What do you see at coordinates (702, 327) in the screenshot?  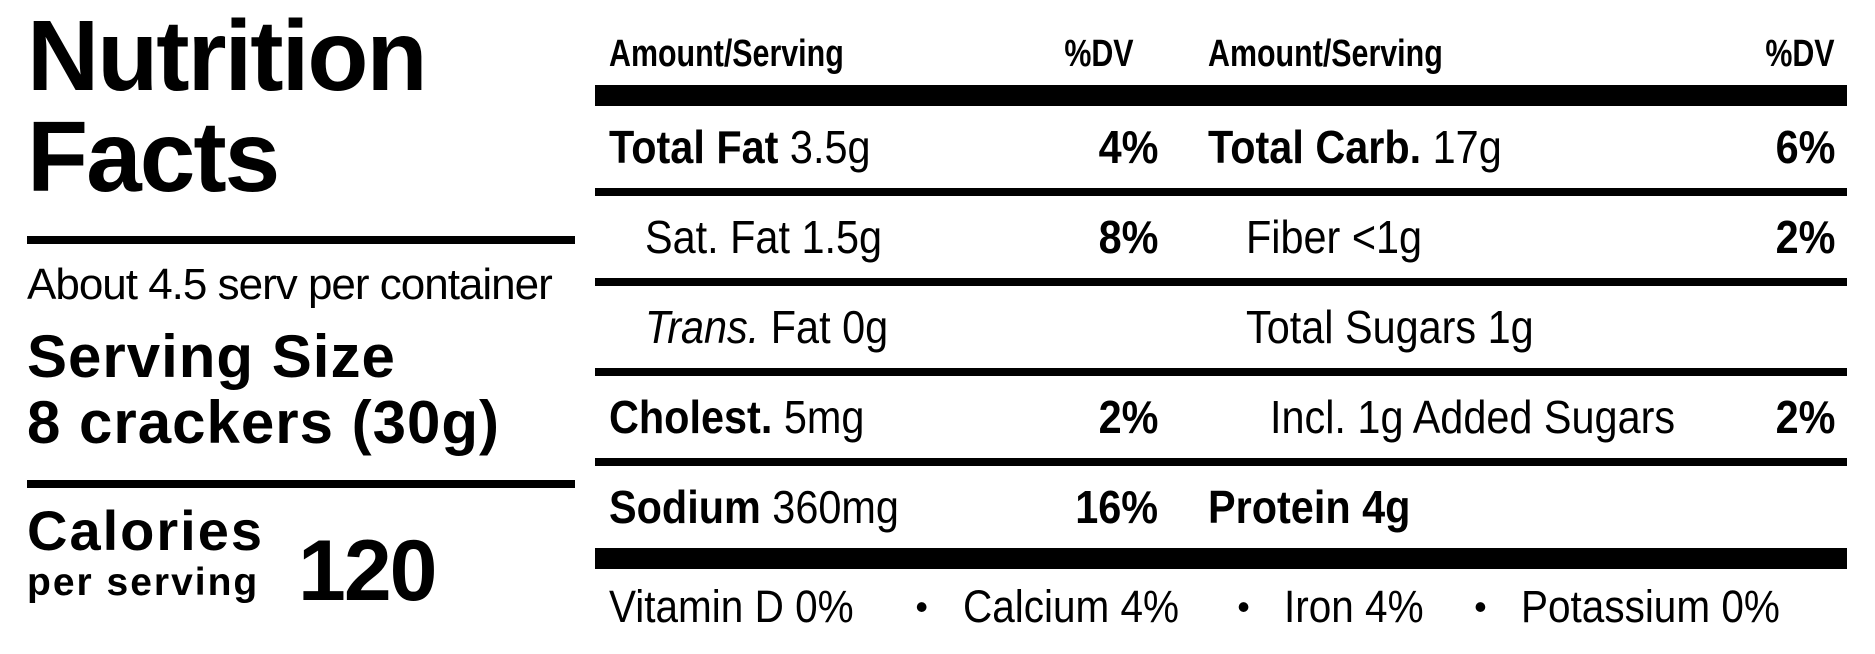 I see `nutrient-name: Trans.` at bounding box center [702, 327].